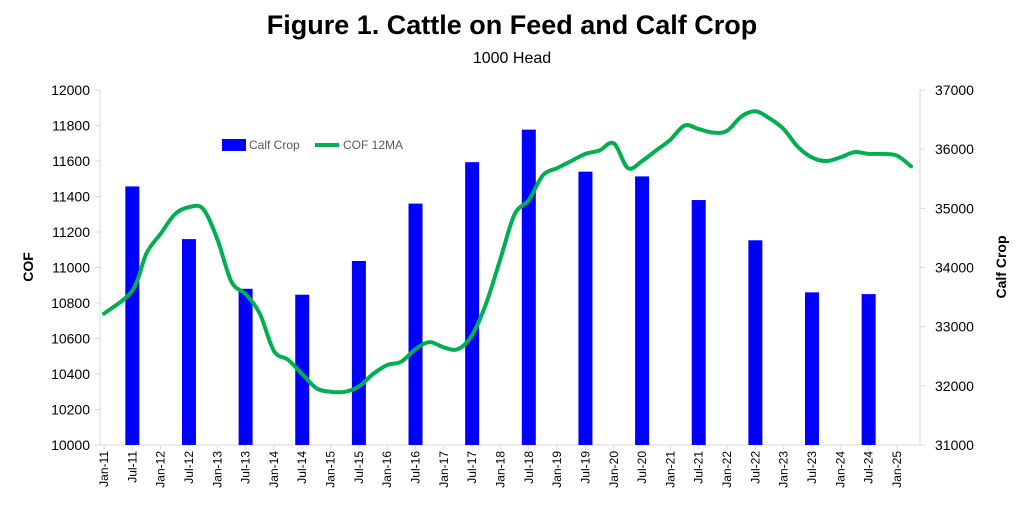 The width and height of the screenshot is (1024, 519). What do you see at coordinates (416, 467) in the screenshot?
I see `x-tick-label: Jul-16` at bounding box center [416, 467].